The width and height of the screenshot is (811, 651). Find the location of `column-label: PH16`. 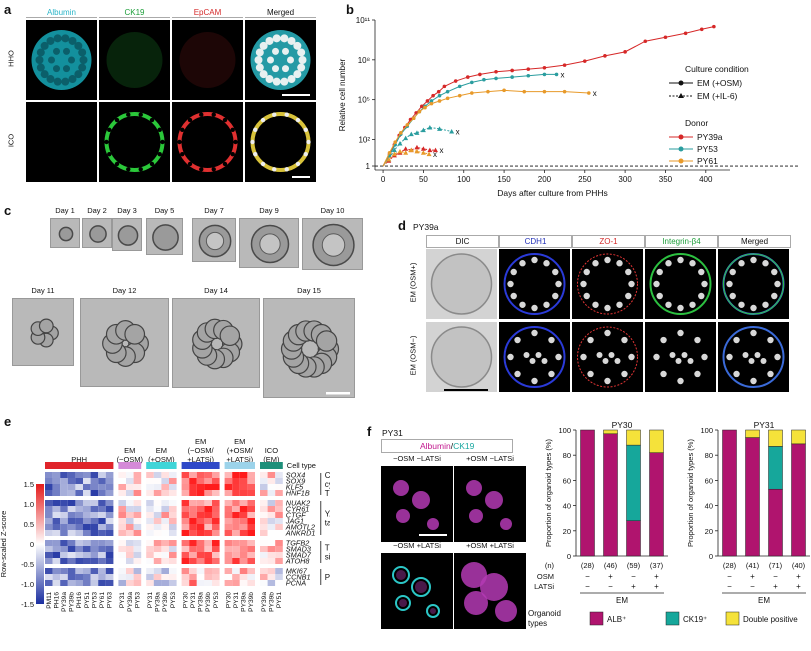

column-label: PH16 is located at coordinates (79, 600).